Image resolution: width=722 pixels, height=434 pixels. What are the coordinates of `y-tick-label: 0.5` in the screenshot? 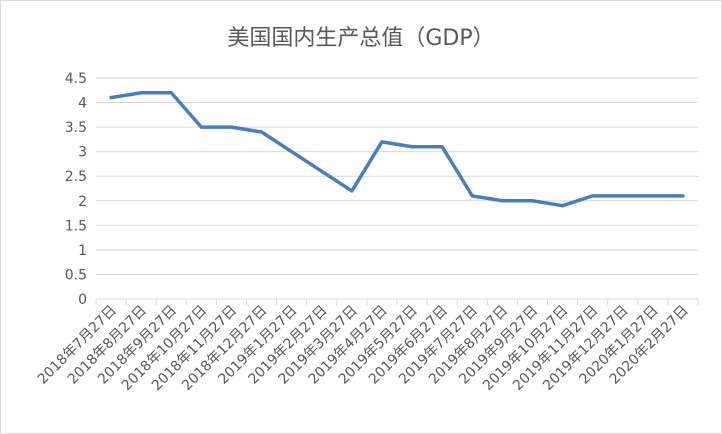 It's located at (76, 275).